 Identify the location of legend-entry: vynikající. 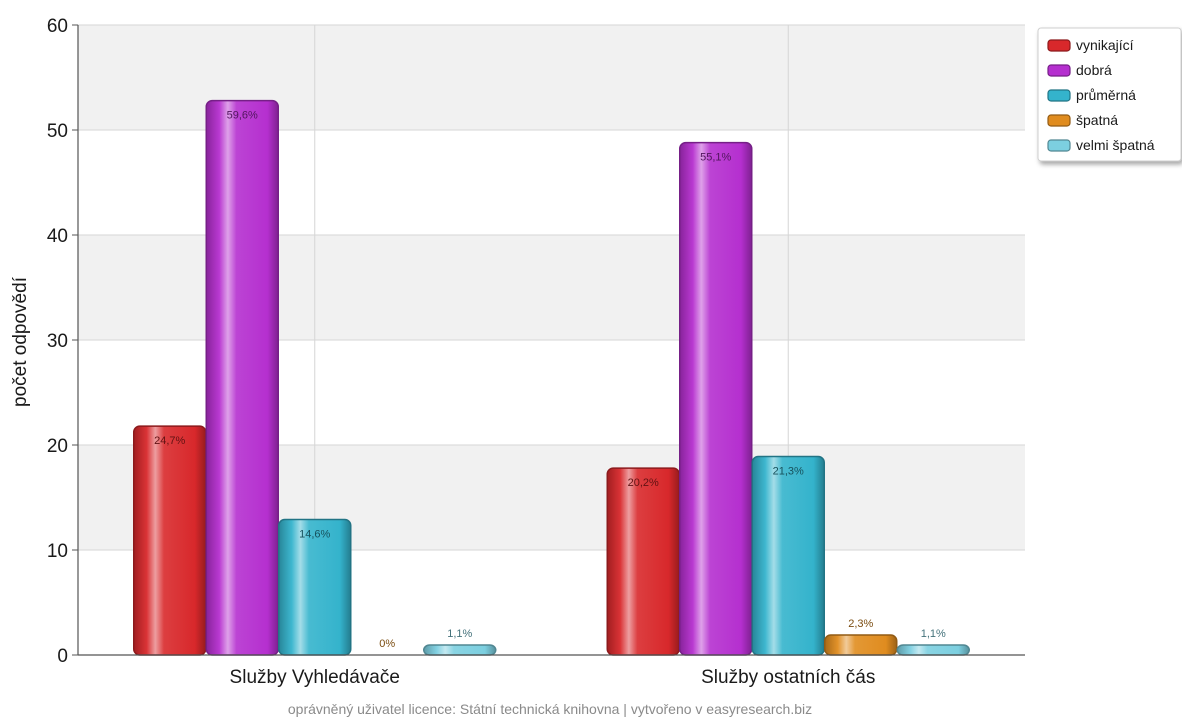
(1105, 45).